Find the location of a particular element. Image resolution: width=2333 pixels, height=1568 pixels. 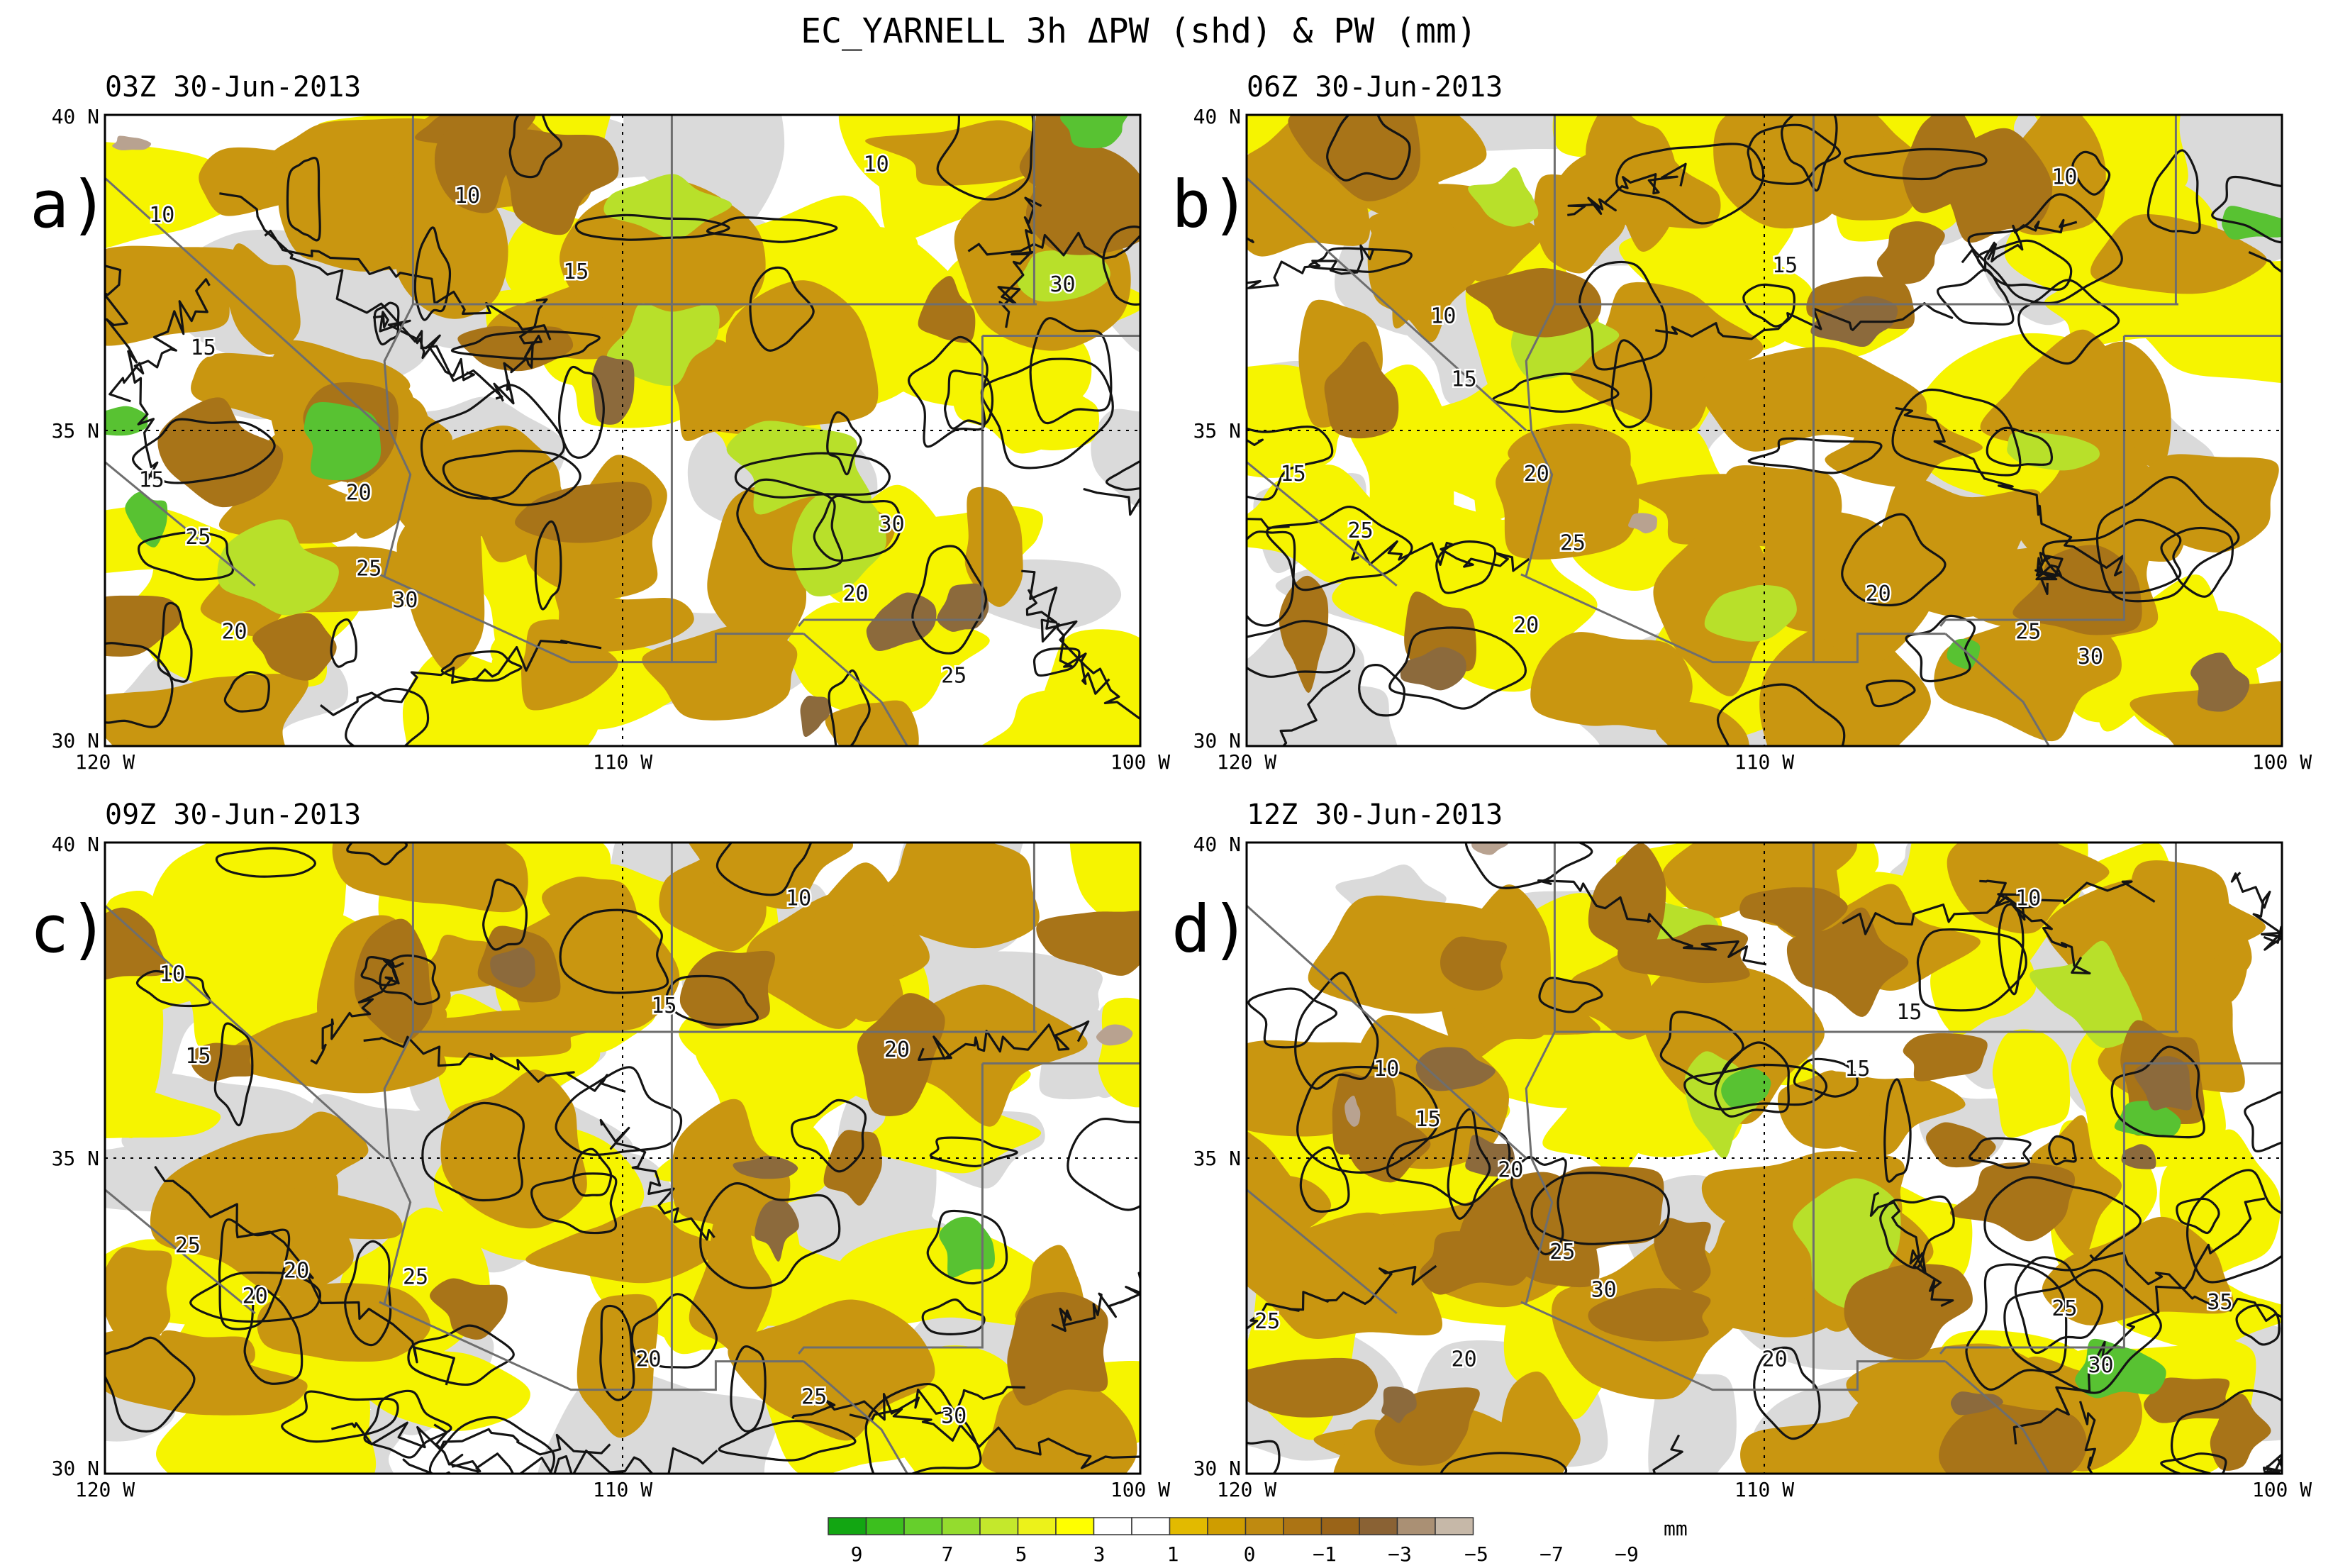

figure-title: EC_YARNELL 3h ΔPW (shd) & PW (mm) is located at coordinates (1139, 31).